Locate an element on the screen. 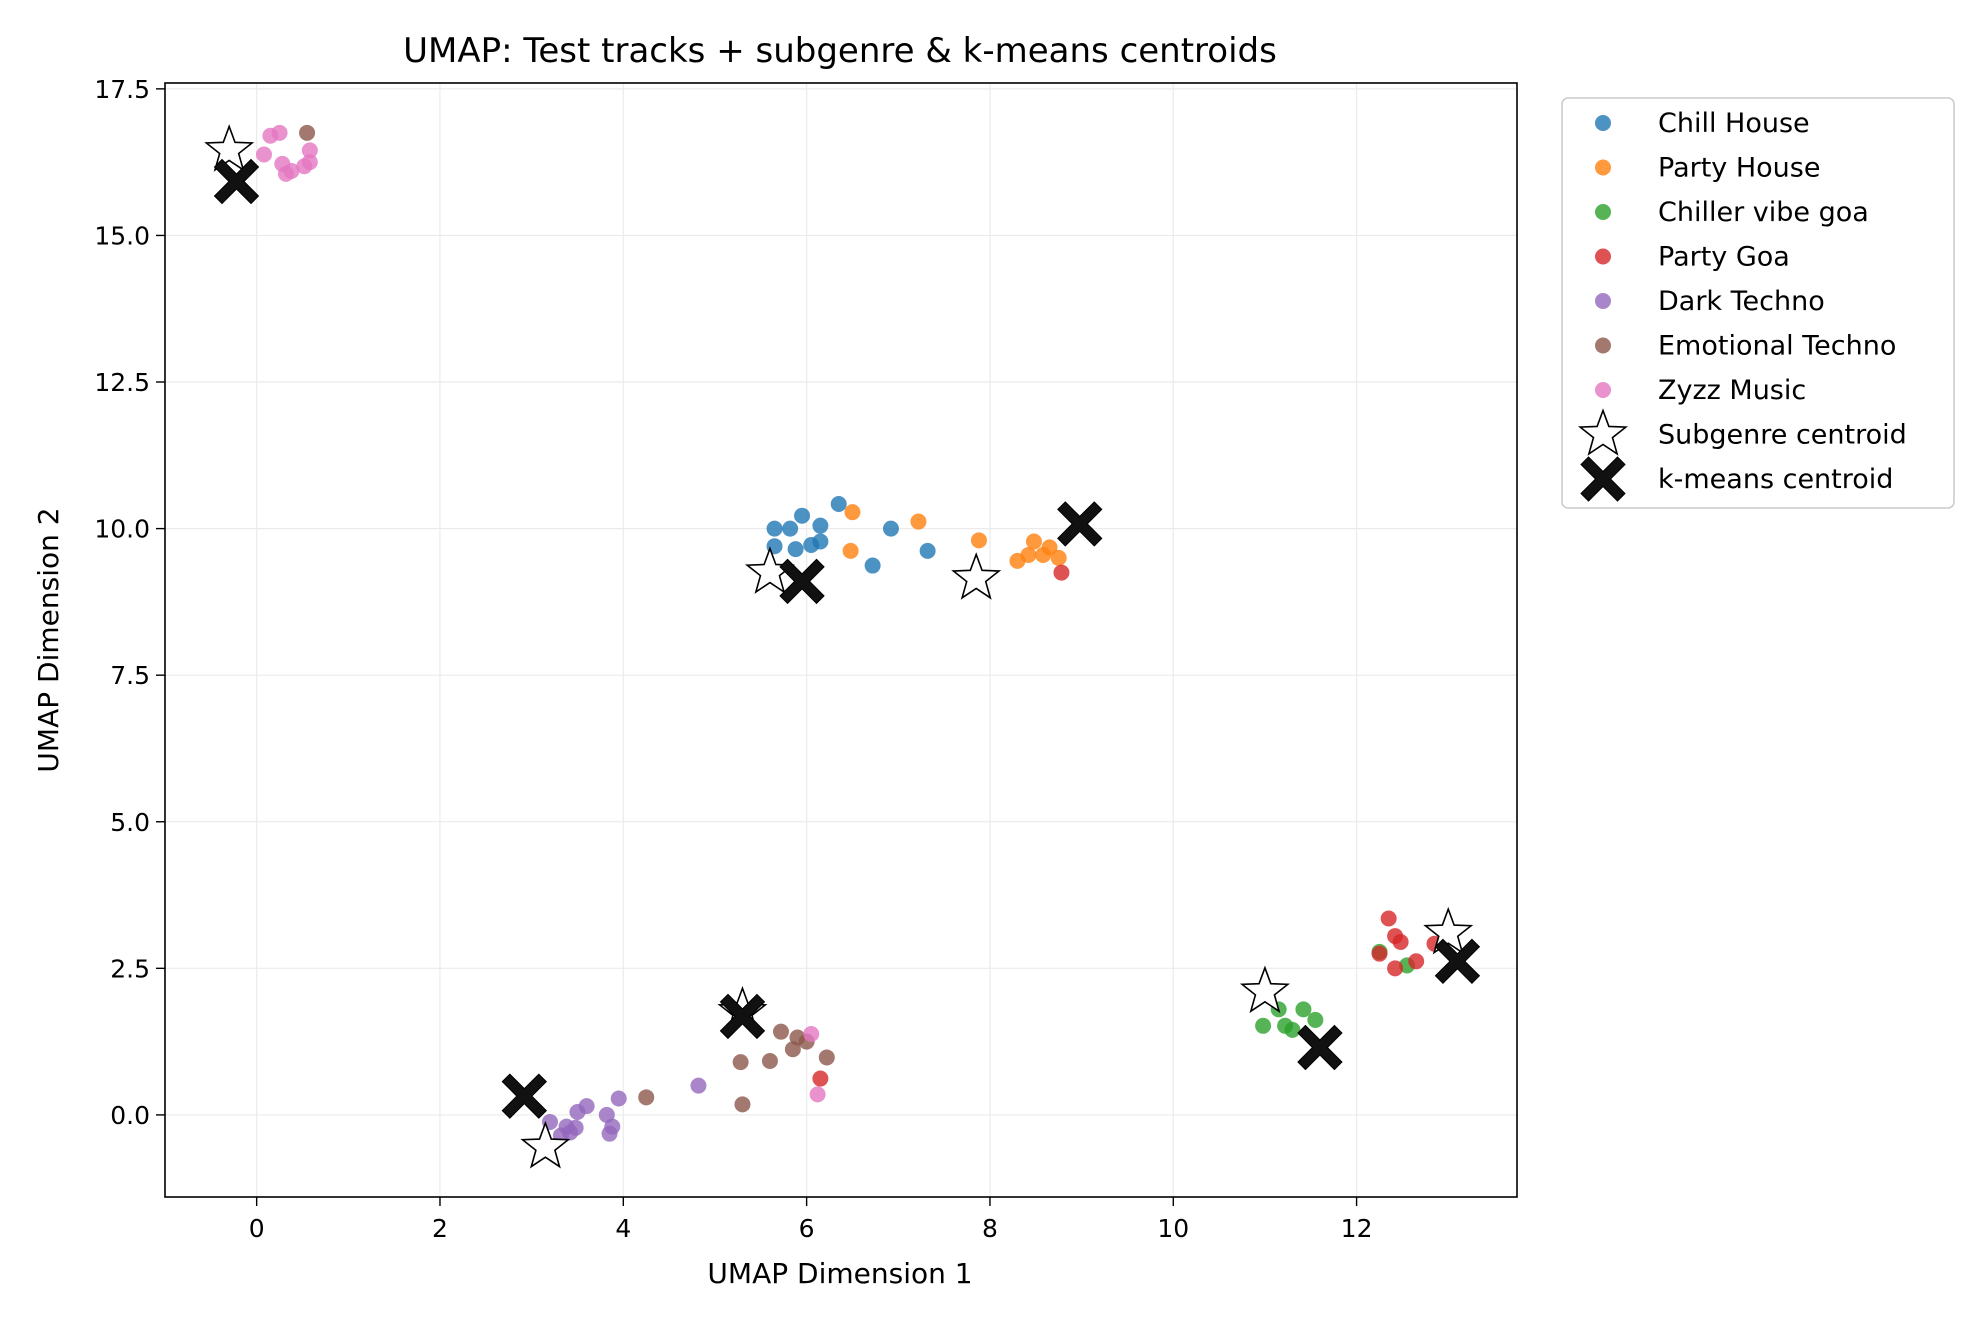  y-tick-label: 0.0 is located at coordinates (130, 1115).